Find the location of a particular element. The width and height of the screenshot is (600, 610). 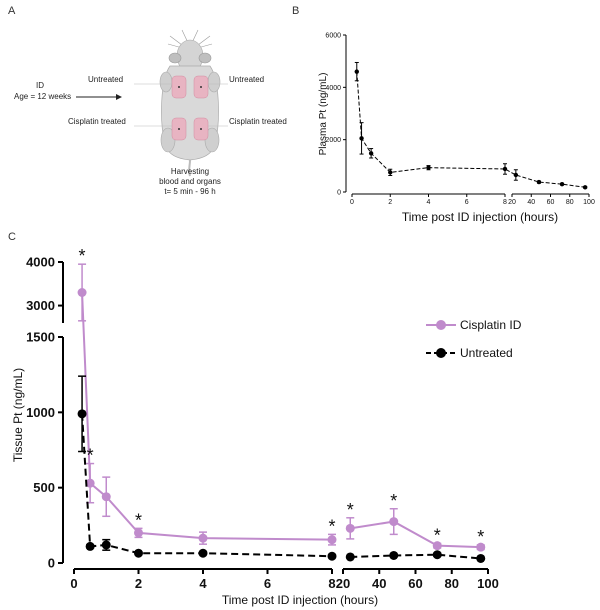

tissue-y-tick-label: 1000 is located at coordinates (40, 412).